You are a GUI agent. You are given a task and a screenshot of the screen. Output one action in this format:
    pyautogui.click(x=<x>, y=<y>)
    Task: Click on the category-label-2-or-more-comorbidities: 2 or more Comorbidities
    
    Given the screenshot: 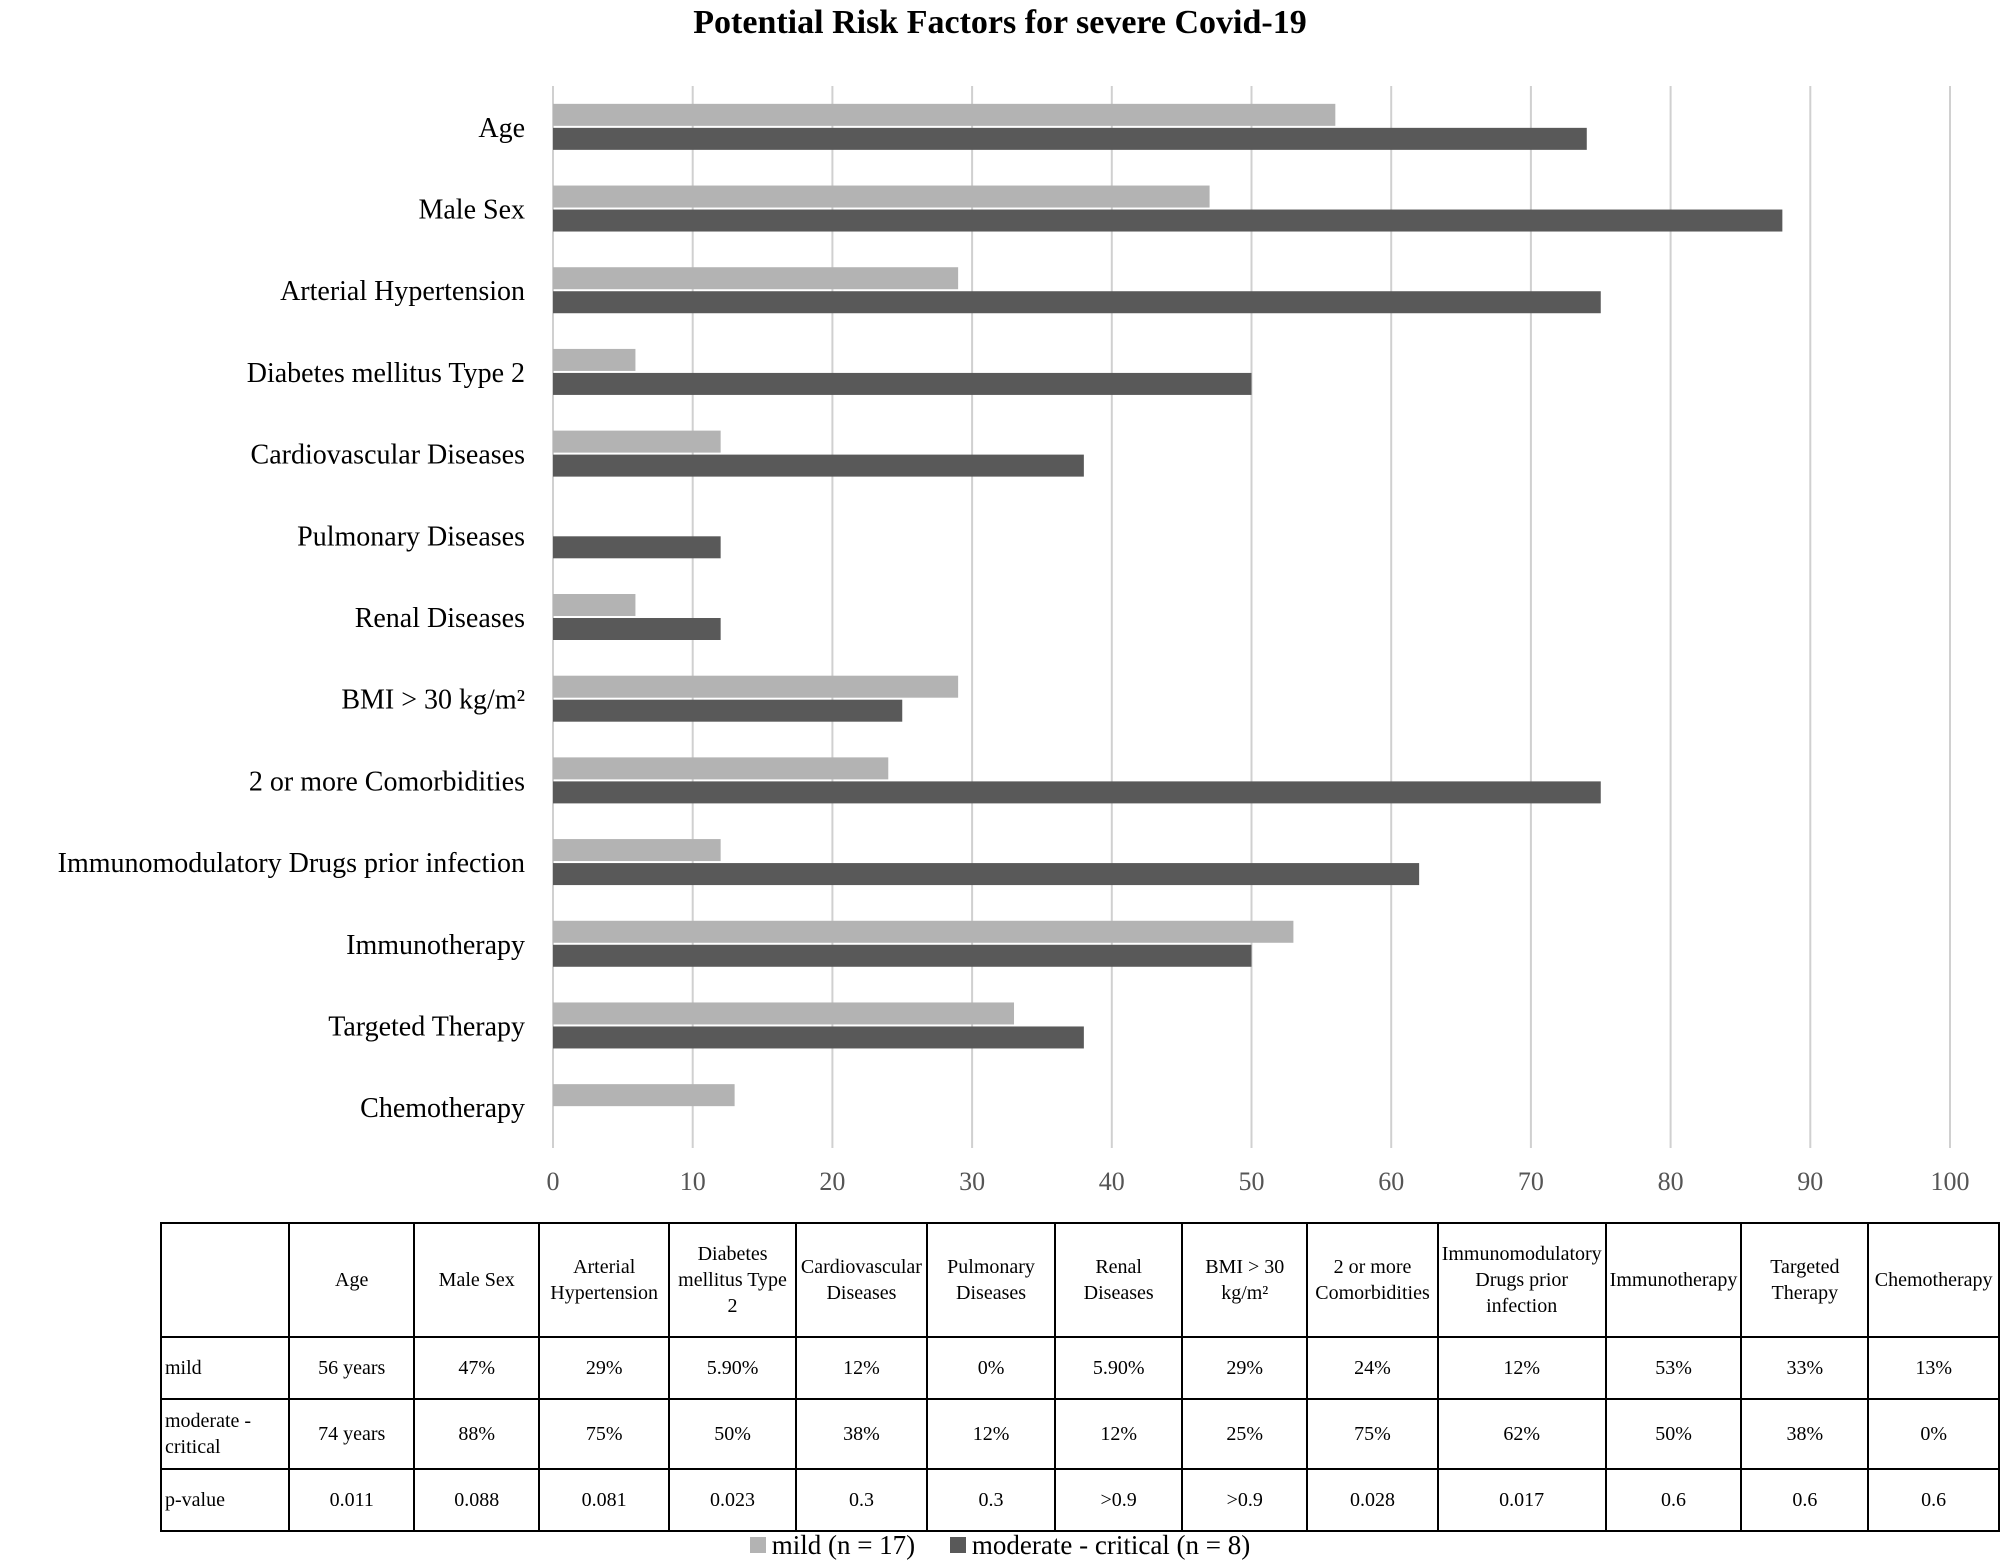 What is the action you would take?
    pyautogui.click(x=387, y=781)
    